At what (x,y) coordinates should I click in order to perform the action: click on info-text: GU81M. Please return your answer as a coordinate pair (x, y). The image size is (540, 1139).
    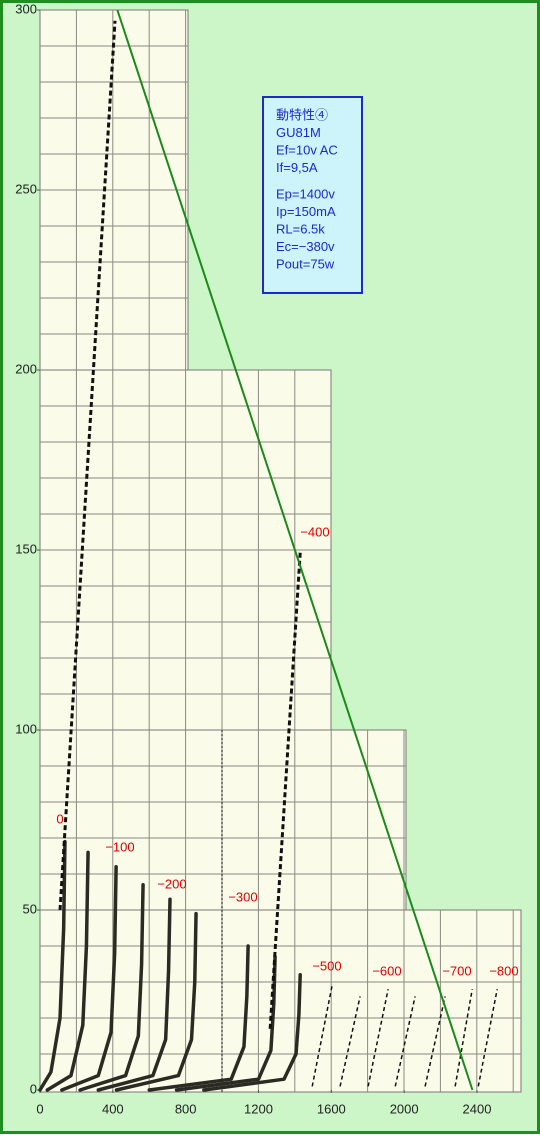
    Looking at the image, I should click on (298, 132).